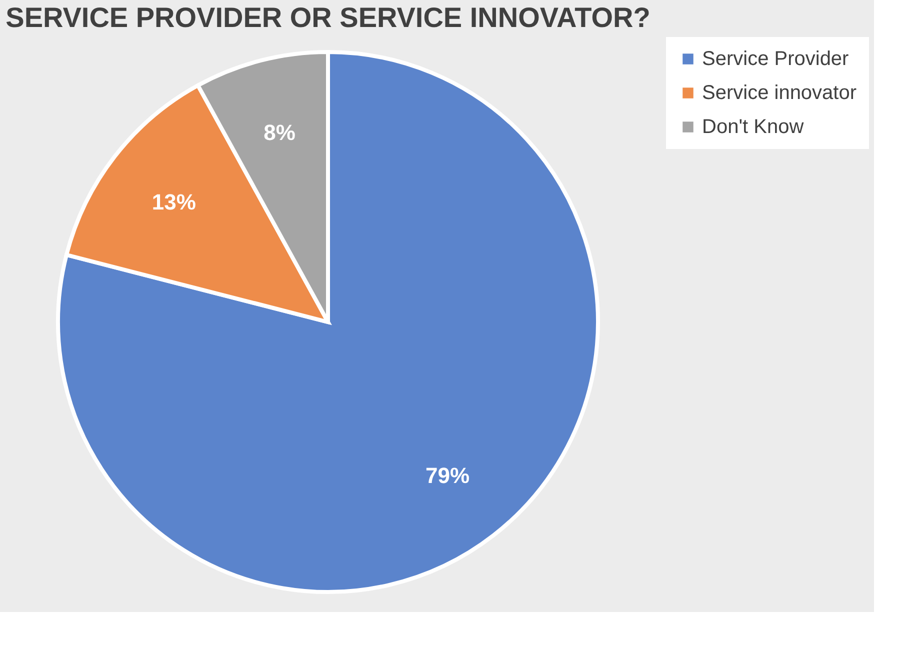 The width and height of the screenshot is (924, 668). Describe the element at coordinates (447, 475) in the screenshot. I see `data-label: 79%` at that location.